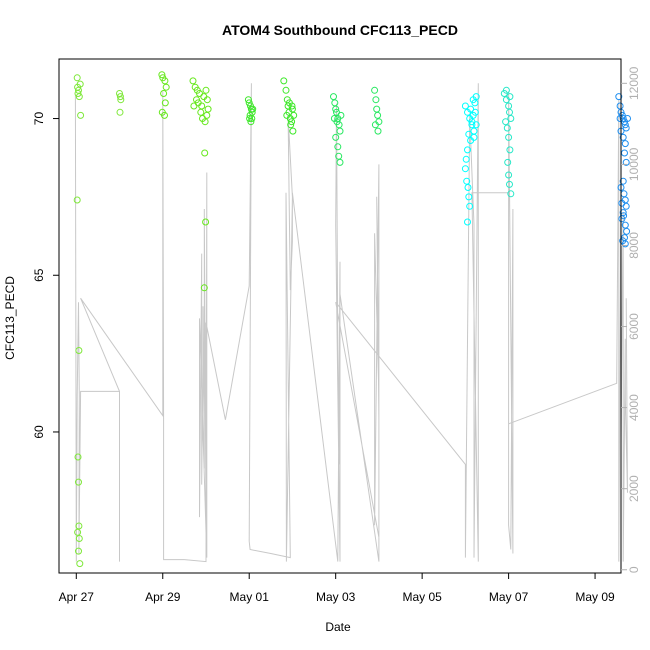 The width and height of the screenshot is (650, 650). What do you see at coordinates (634, 326) in the screenshot?
I see `y2-tick-label: 6000` at bounding box center [634, 326].